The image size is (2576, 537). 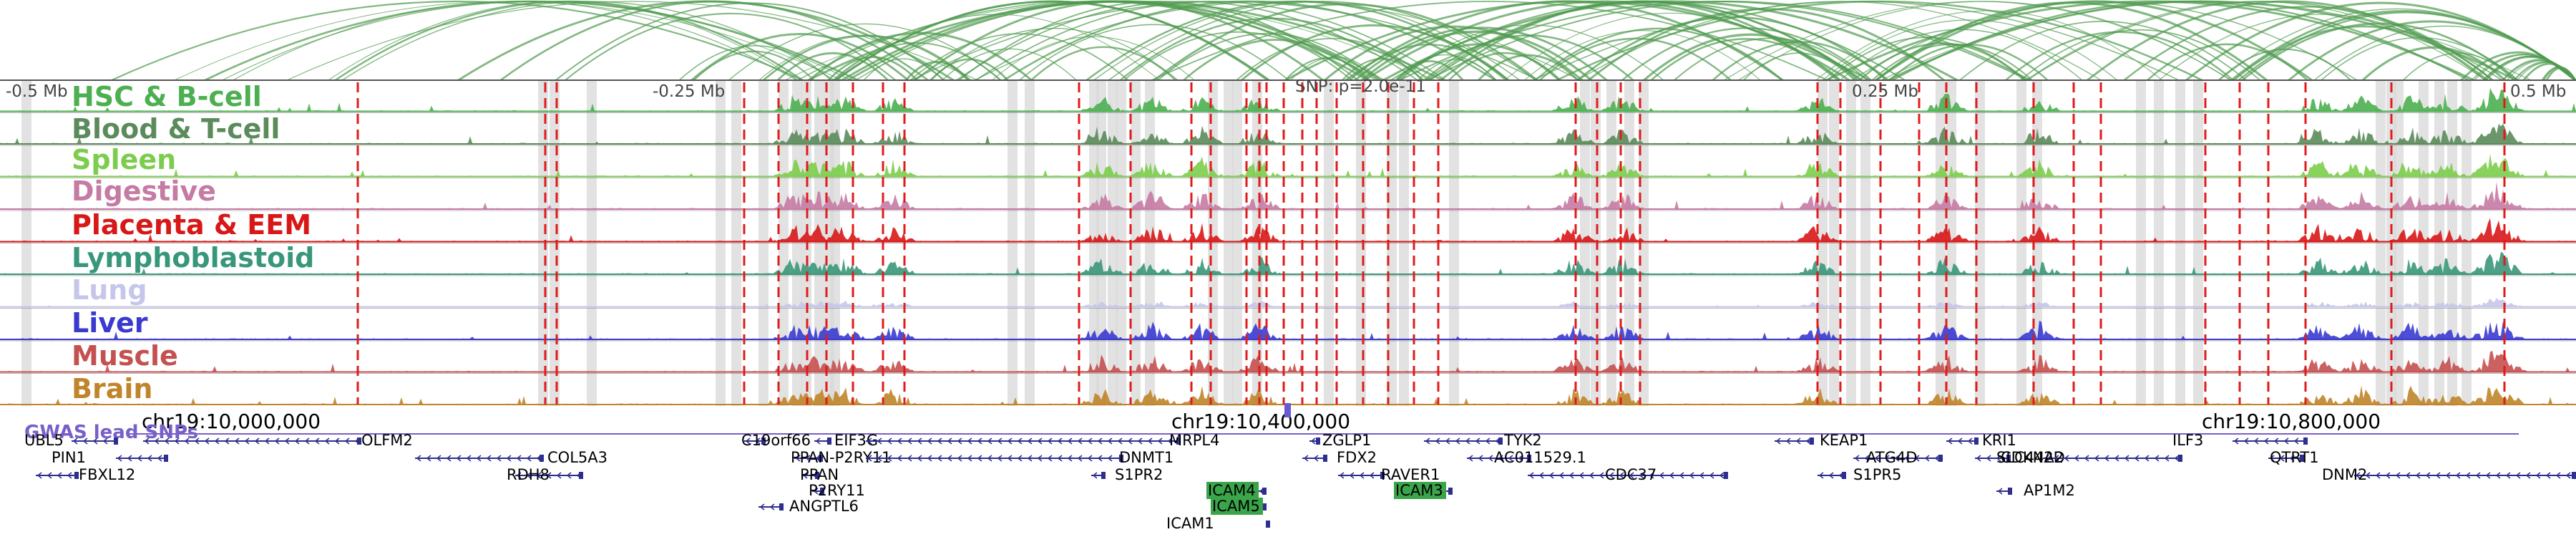 What do you see at coordinates (193, 258) in the screenshot?
I see `track-label-lymphoblastoid: Lymphoblastoid` at bounding box center [193, 258].